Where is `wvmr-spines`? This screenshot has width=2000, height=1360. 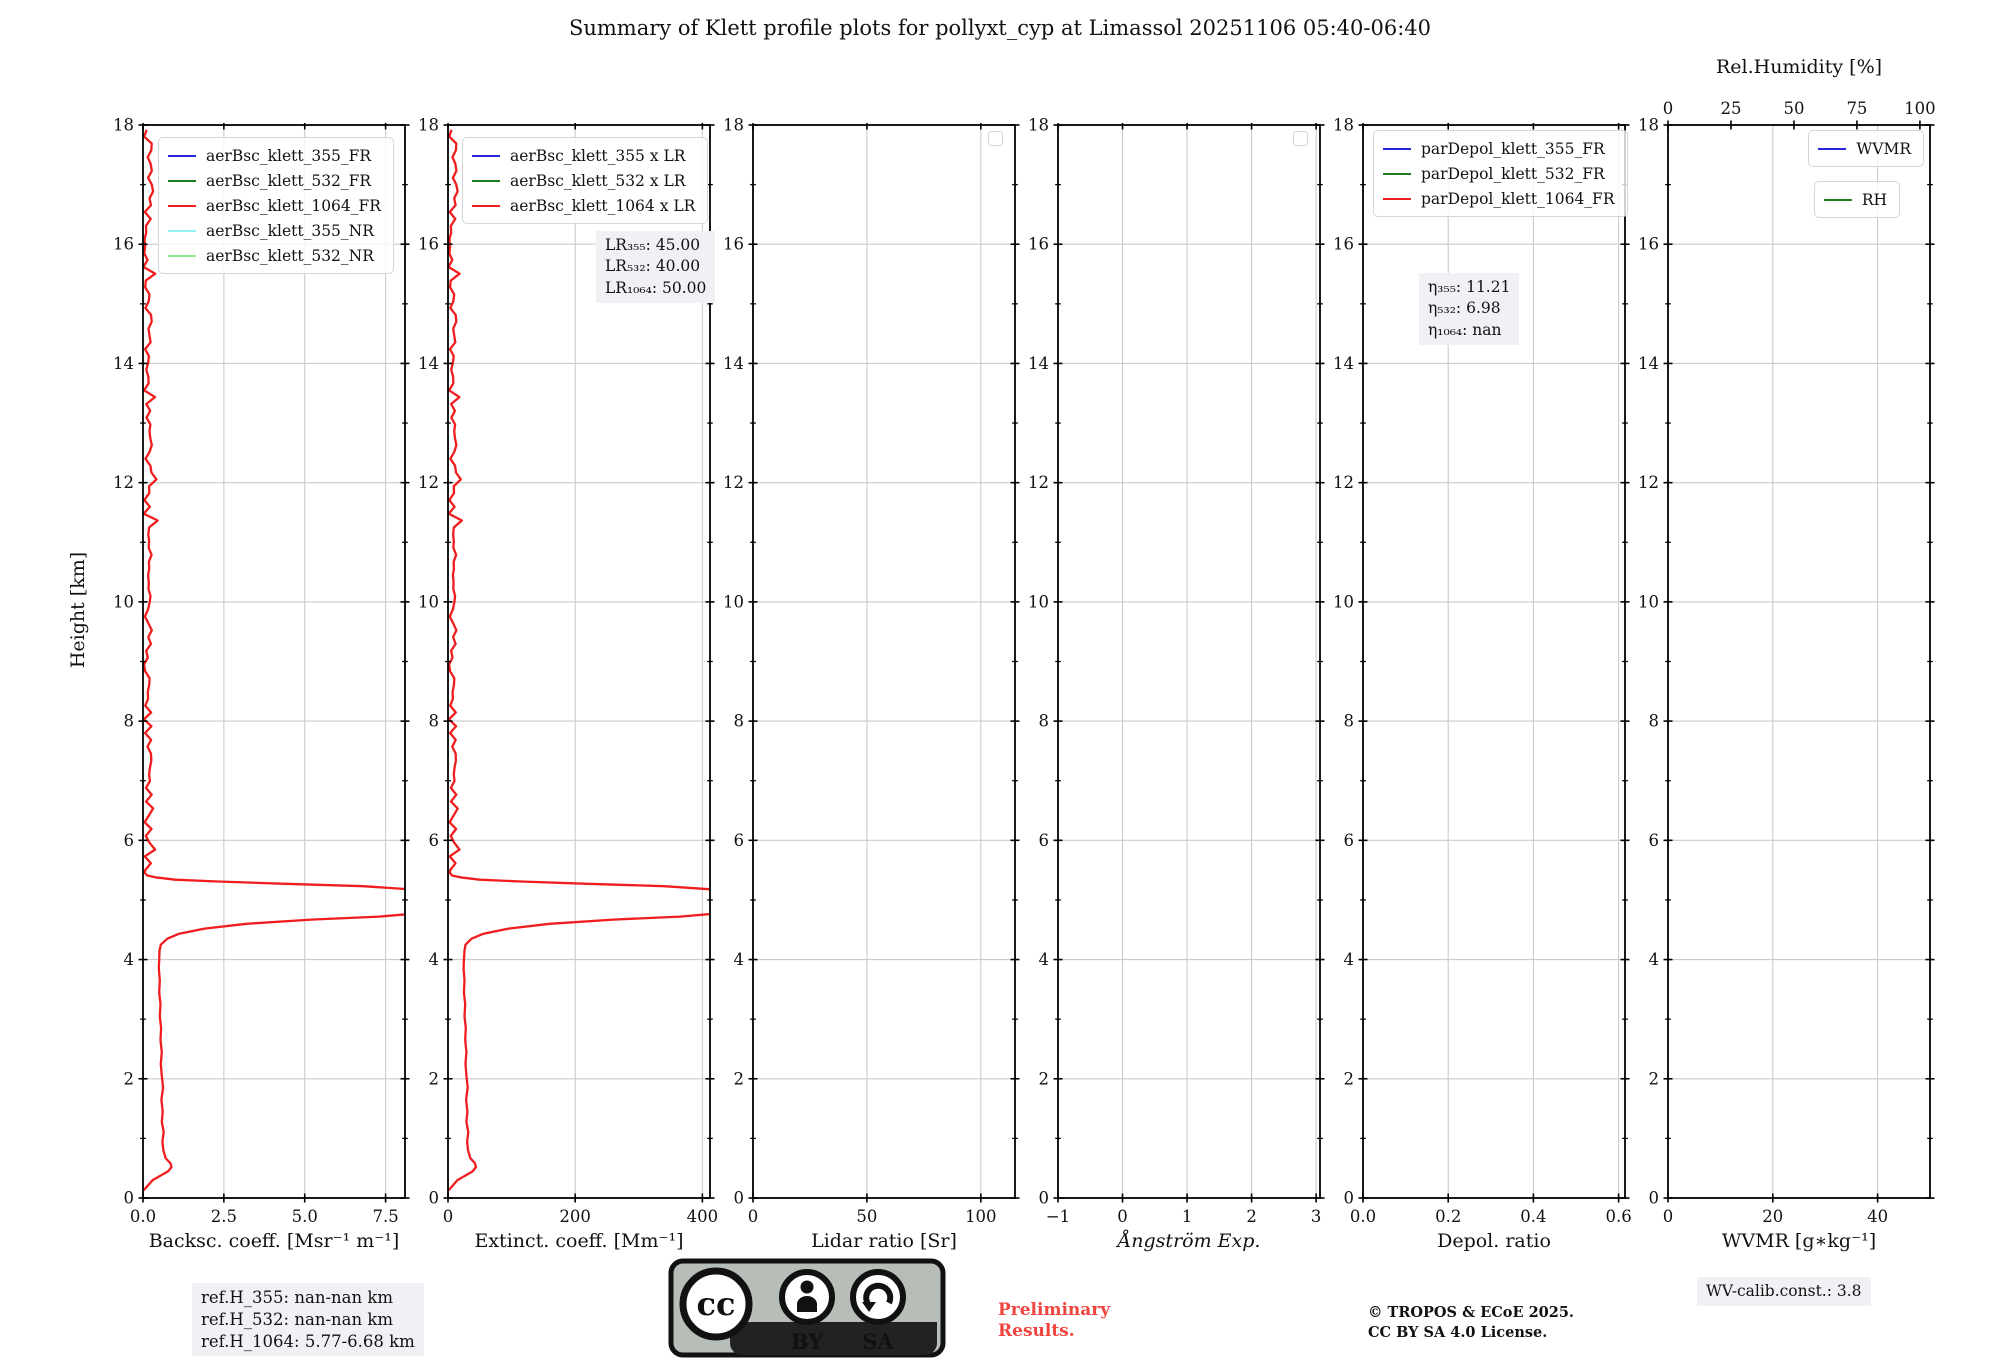
wvmr-spines is located at coordinates (1799, 661).